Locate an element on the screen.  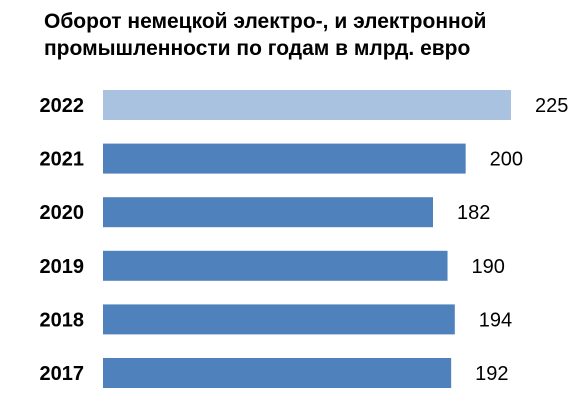
bar-2020 is located at coordinates (268, 212).